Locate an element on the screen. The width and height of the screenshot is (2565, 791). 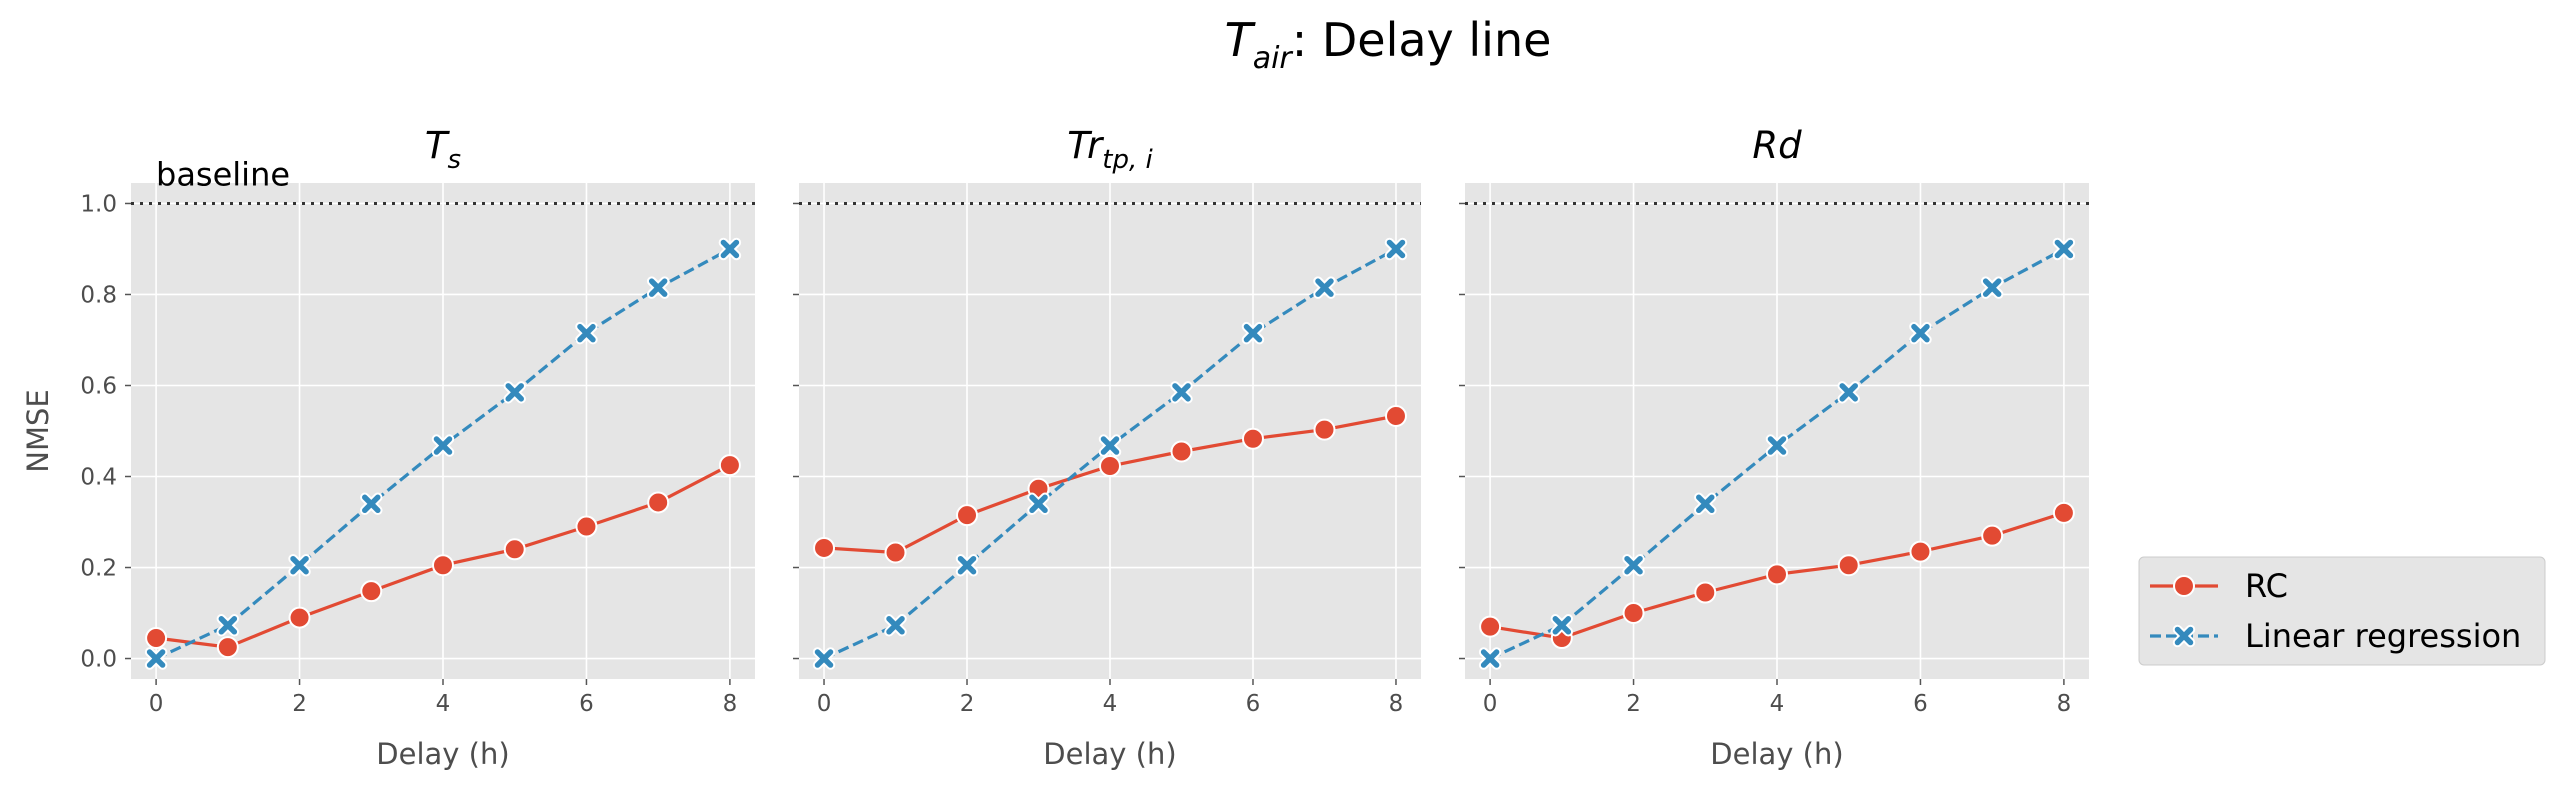
legend-label: Linear regression is located at coordinates (2383, 636).